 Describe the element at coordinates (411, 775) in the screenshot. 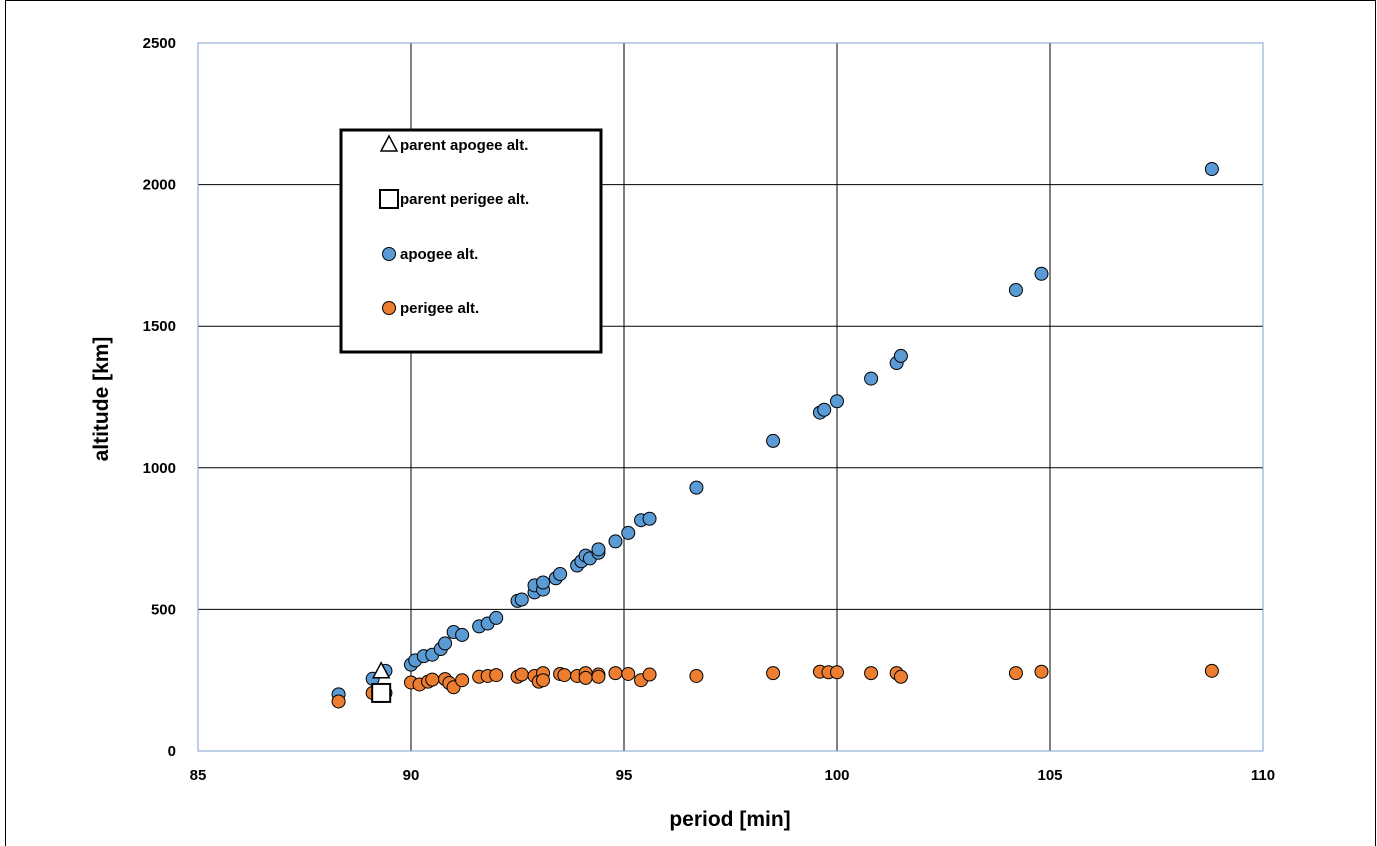

I see `x-tick-label: 90` at that location.